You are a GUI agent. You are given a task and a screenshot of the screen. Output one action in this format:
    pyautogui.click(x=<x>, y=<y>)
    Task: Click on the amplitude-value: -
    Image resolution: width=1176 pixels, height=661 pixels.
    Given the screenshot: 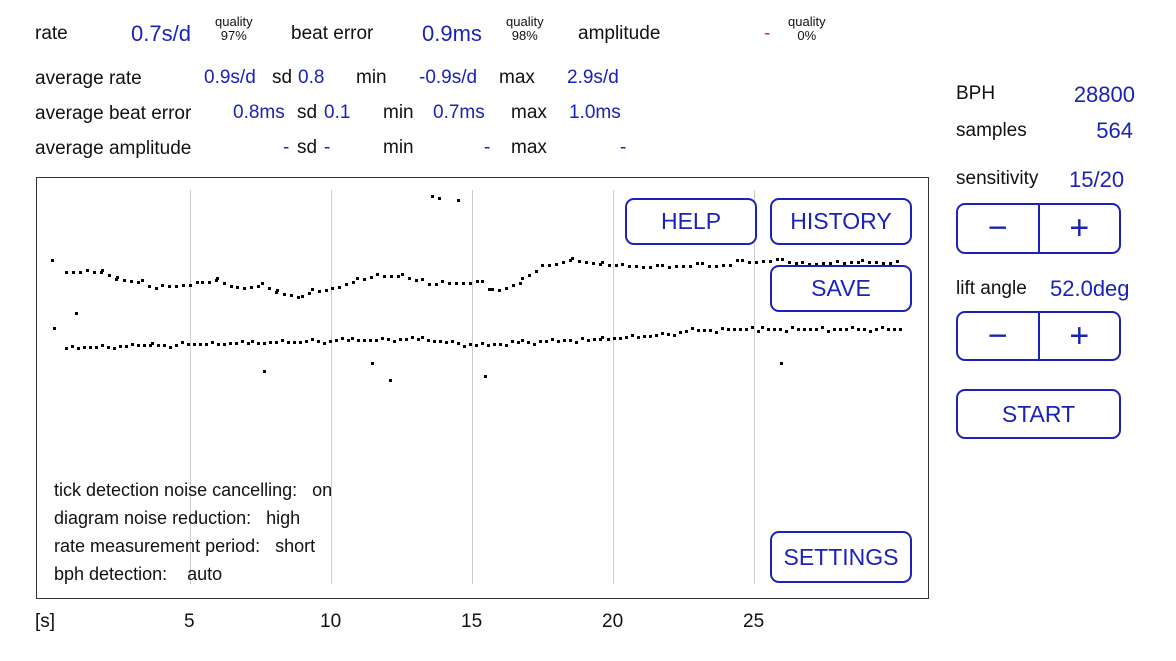 What is the action you would take?
    pyautogui.click(x=767, y=33)
    